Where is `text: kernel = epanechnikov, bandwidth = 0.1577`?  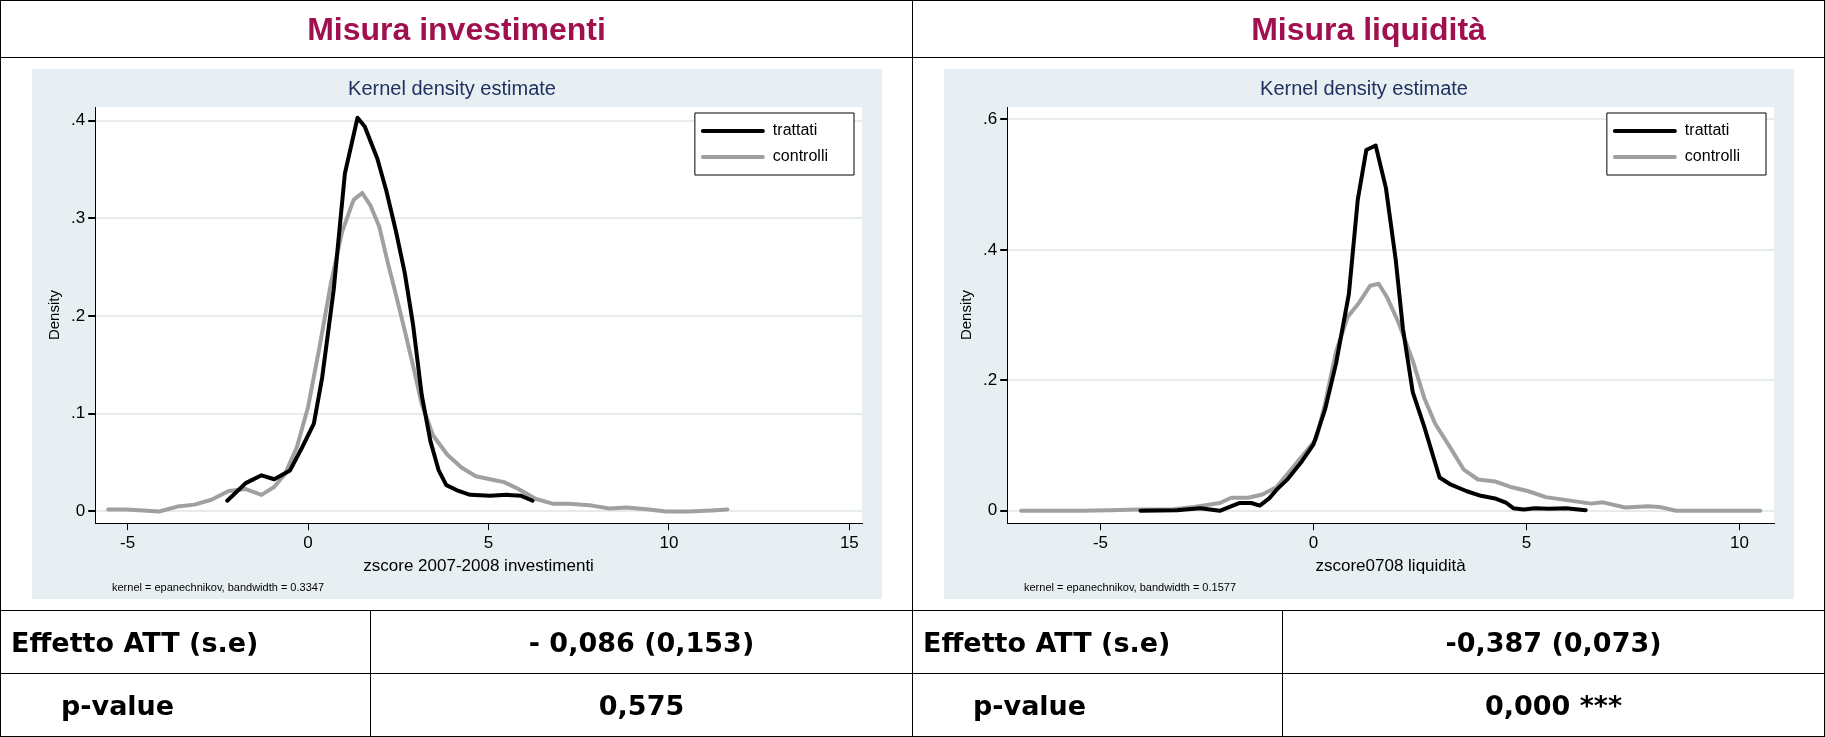
text: kernel = epanechnikov, bandwidth = 0.1577 is located at coordinates (1129, 586).